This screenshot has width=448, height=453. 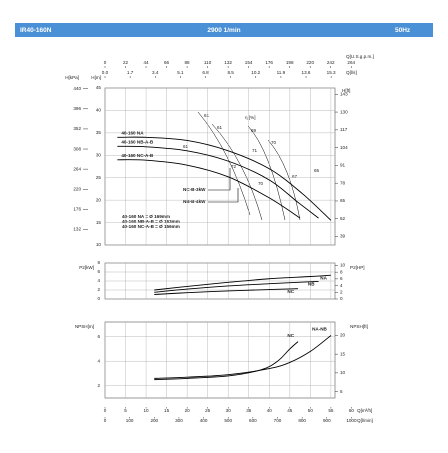 I want to click on x-tick-label: 20, so click(x=188, y=410).